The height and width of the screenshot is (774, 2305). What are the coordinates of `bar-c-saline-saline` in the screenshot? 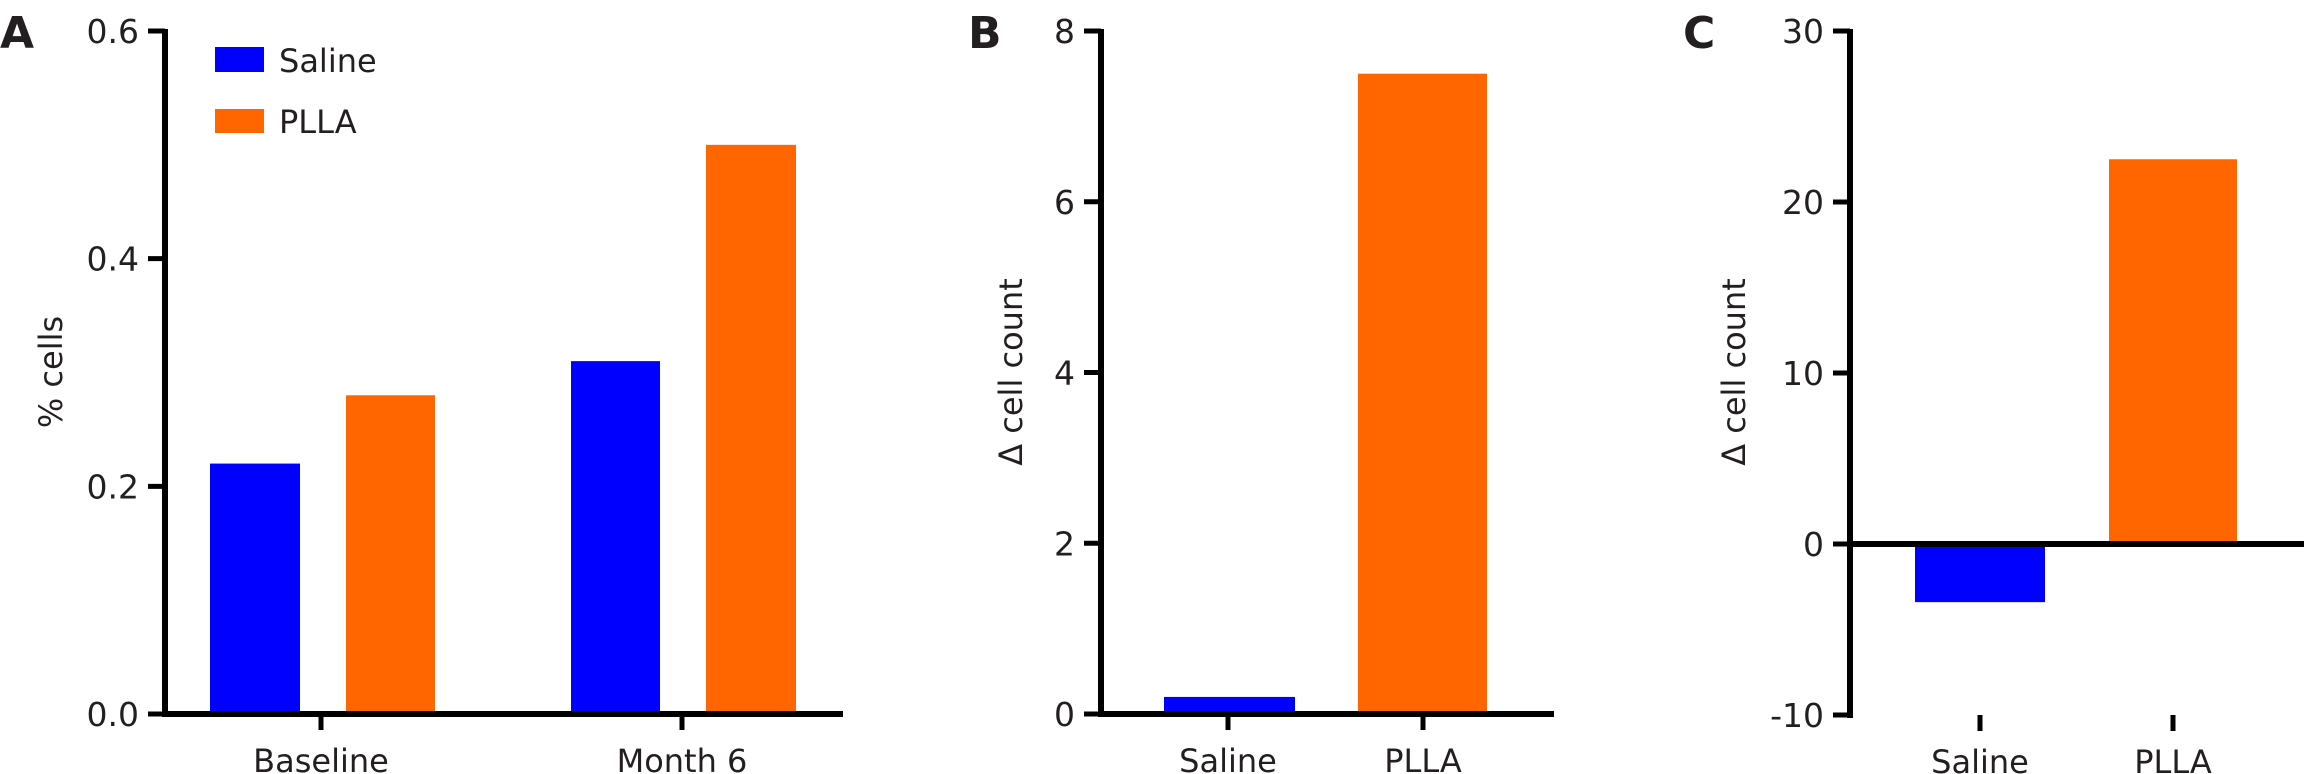 It's located at (1980, 573).